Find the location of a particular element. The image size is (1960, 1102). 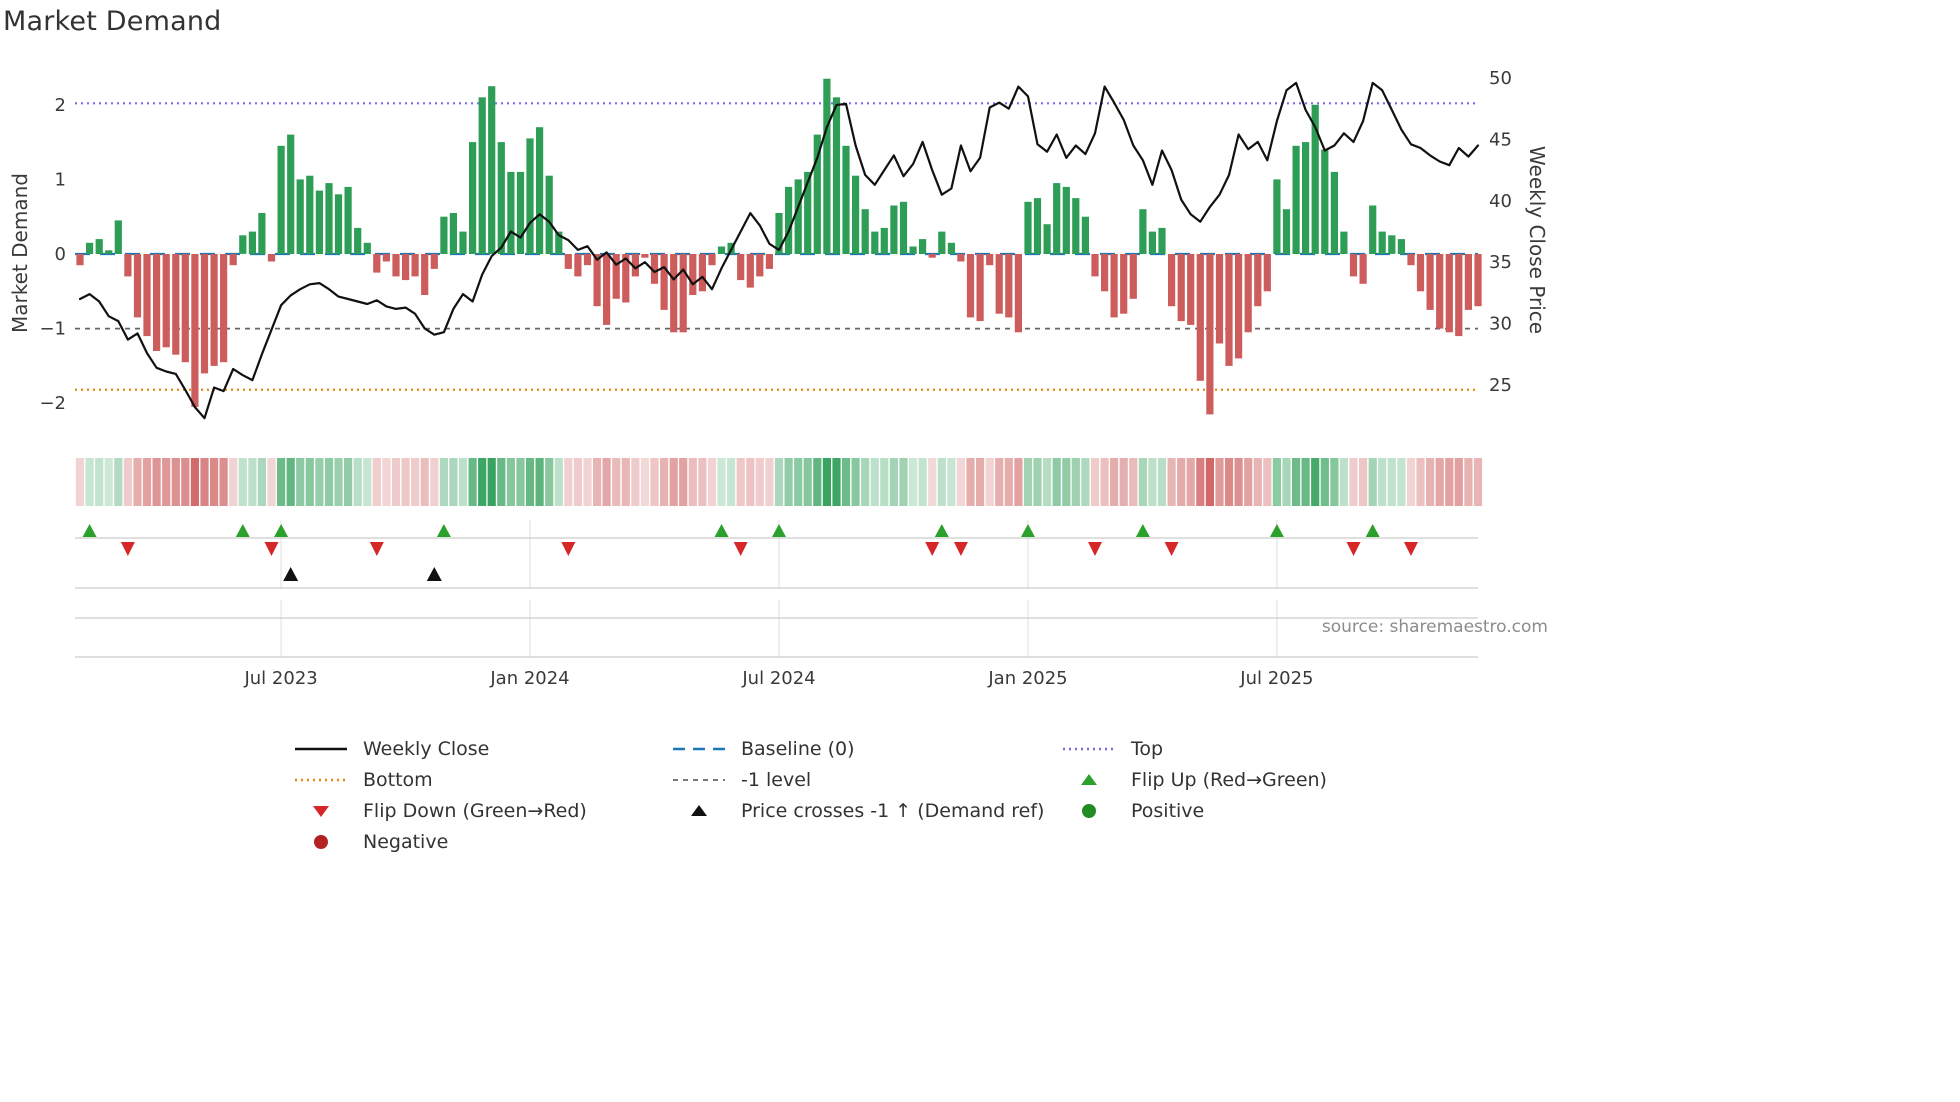

legend-item-top: Top is located at coordinates (1225, 749).